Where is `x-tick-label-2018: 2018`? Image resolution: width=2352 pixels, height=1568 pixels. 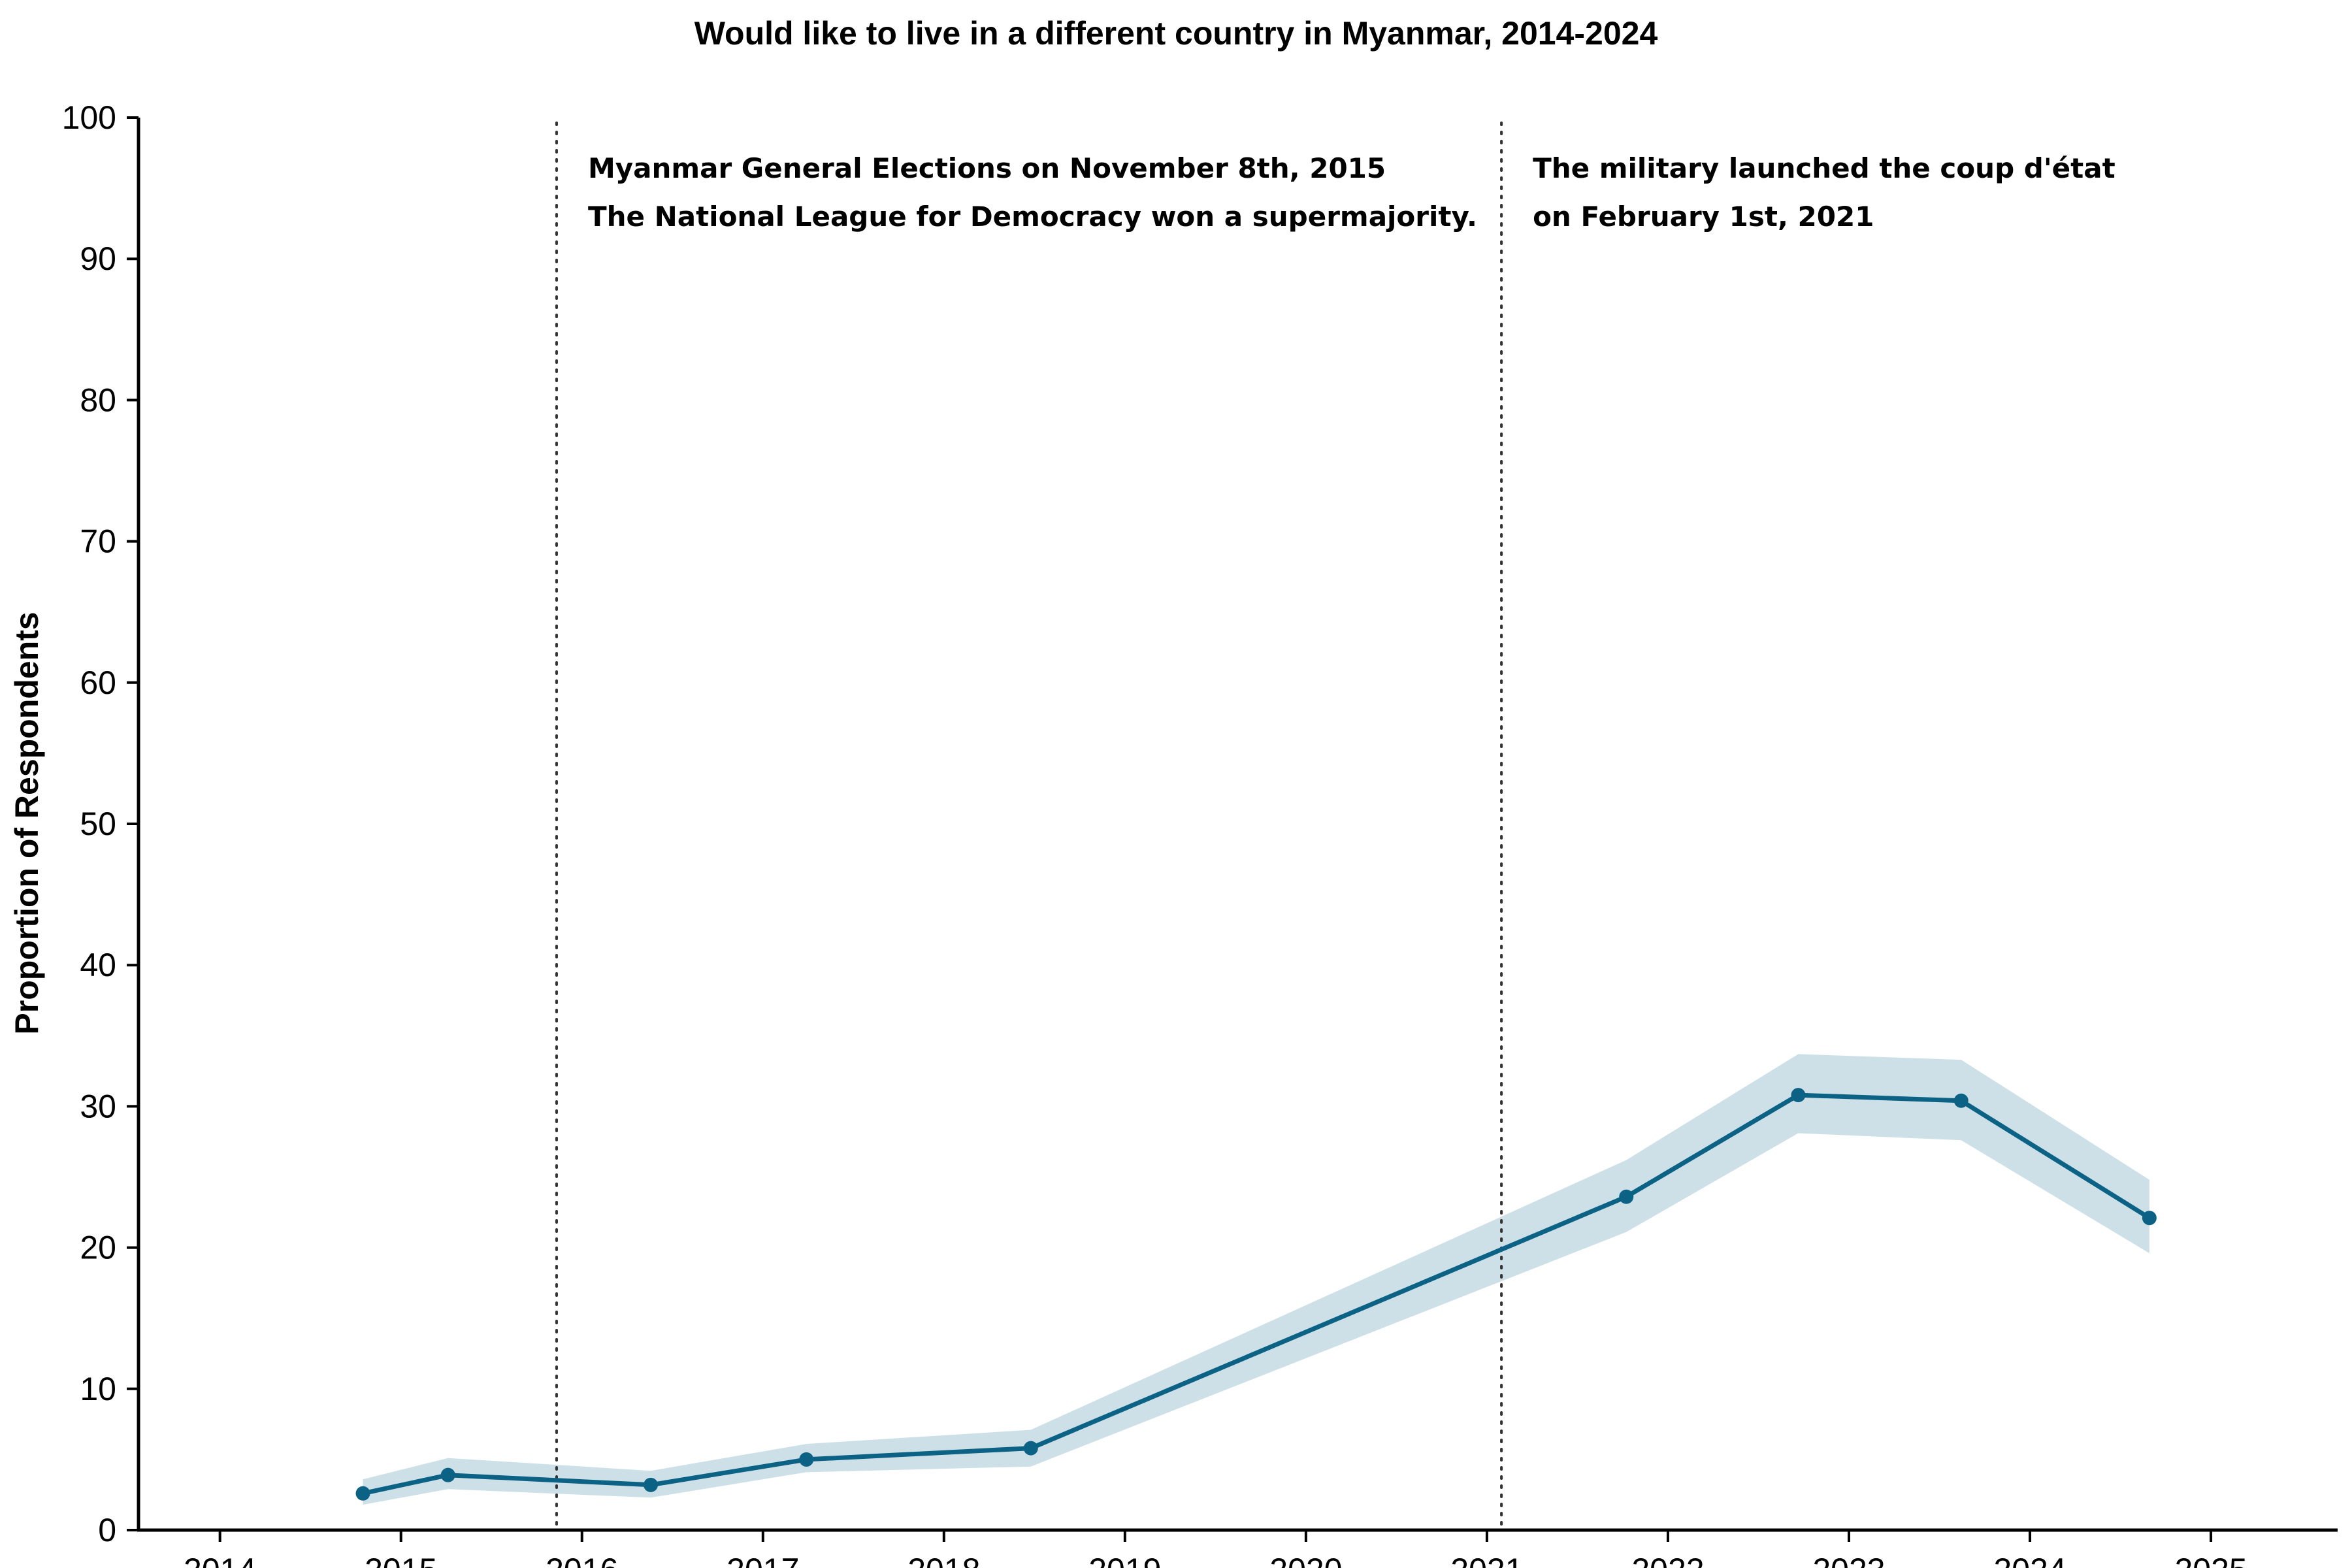 x-tick-label-2018: 2018 is located at coordinates (943, 1560).